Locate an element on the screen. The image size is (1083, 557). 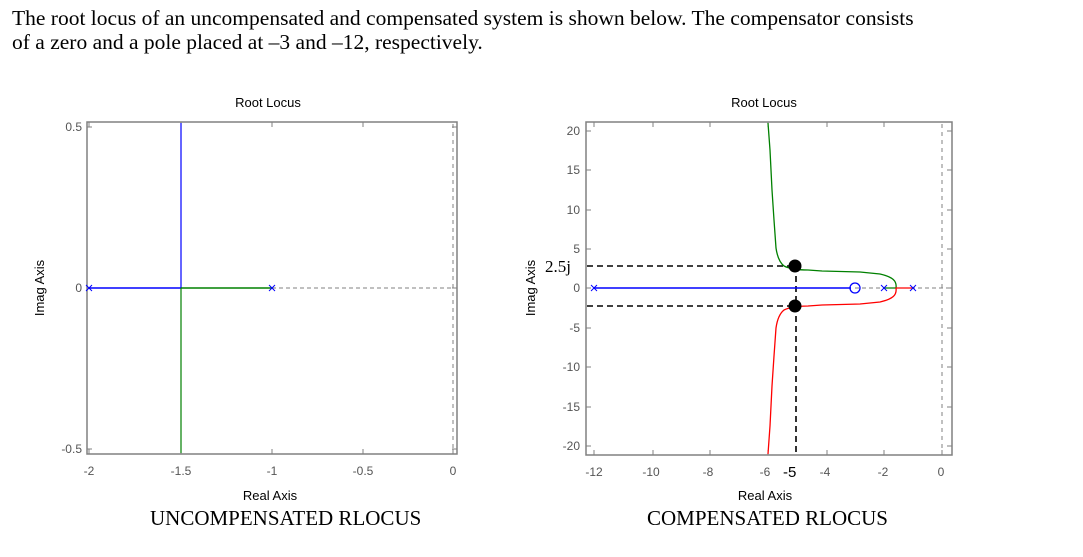
right-ytick-label: 15 is located at coordinates (574, 170).